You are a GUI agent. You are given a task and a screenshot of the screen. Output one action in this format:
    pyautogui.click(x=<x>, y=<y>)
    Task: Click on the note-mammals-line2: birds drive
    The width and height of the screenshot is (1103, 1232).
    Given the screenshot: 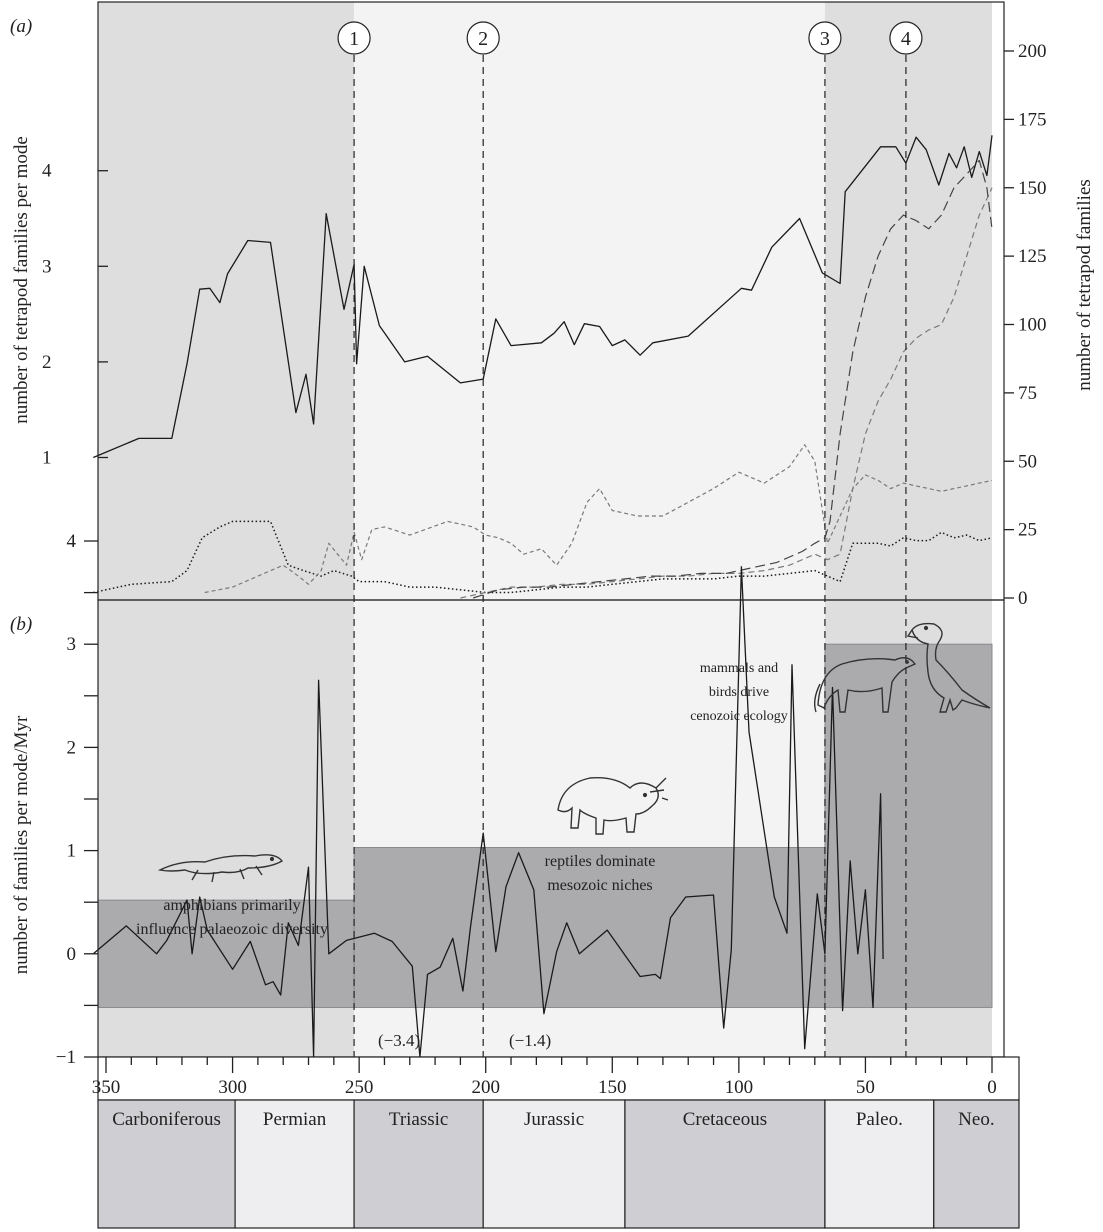 What is the action you would take?
    pyautogui.click(x=739, y=692)
    